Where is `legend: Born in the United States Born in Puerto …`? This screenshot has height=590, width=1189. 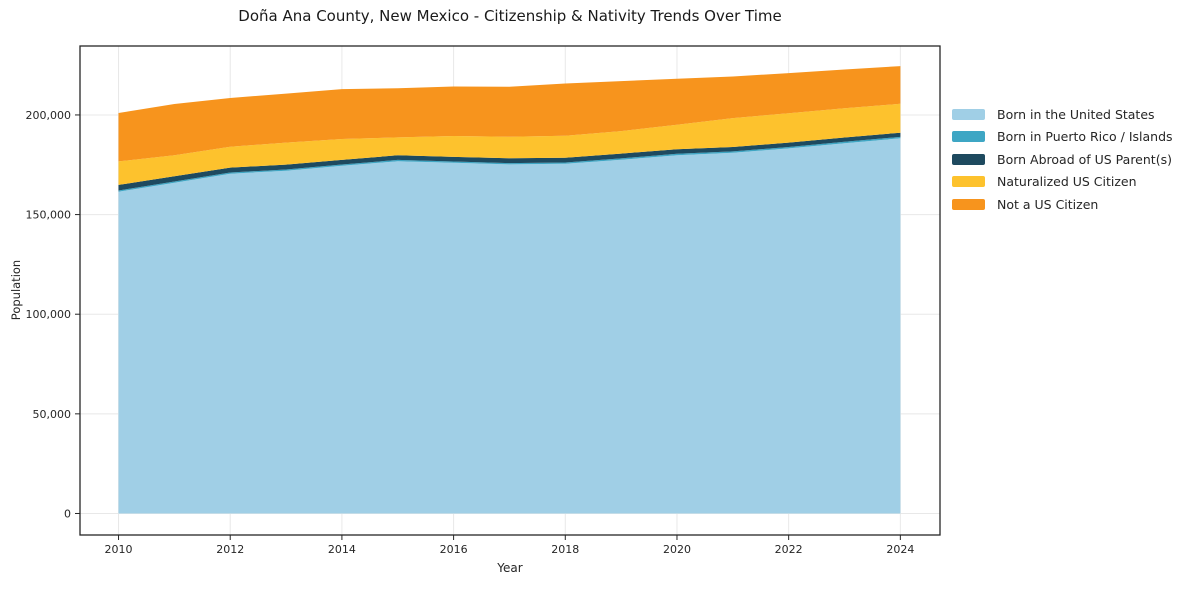
legend: Born in the United States Born in Puerto … is located at coordinates (1062, 159).